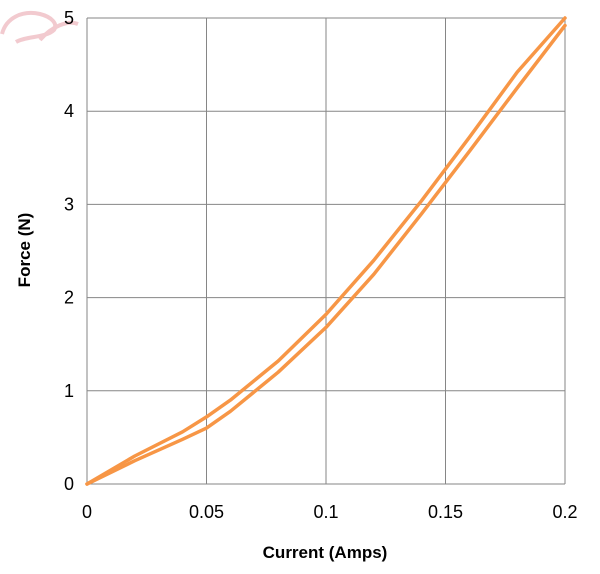  Describe the element at coordinates (69, 484) in the screenshot. I see `y-tick-label: 0` at that location.